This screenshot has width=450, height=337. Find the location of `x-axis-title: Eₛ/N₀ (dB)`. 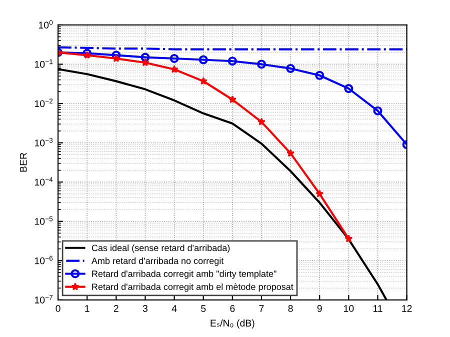

x-axis-title: Eₛ/N₀ (dB) is located at coordinates (232, 323).